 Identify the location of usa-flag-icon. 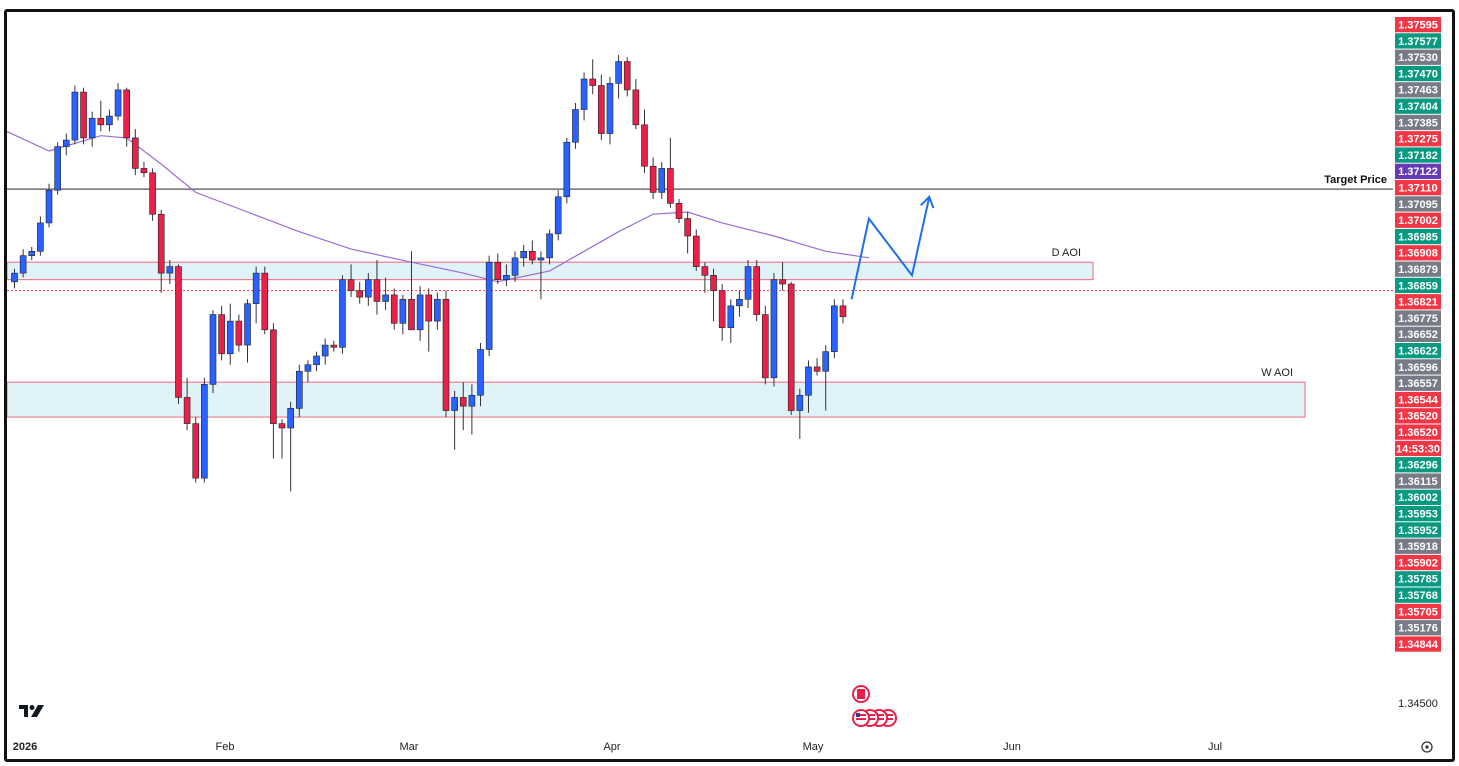
(861, 718).